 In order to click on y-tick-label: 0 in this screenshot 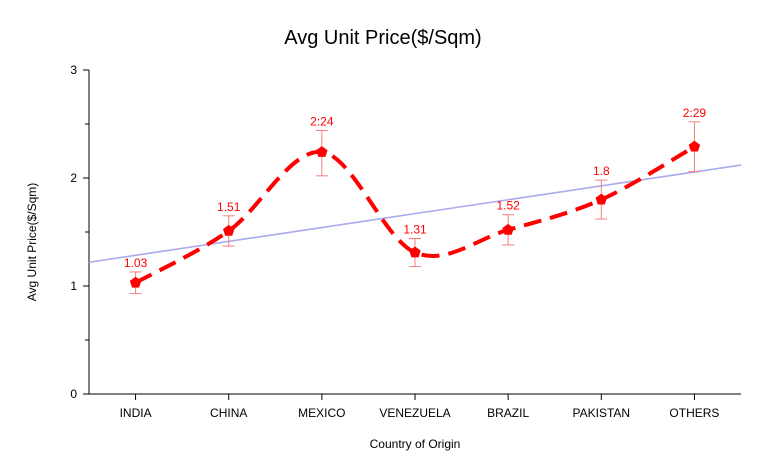, I will do `click(73, 394)`.